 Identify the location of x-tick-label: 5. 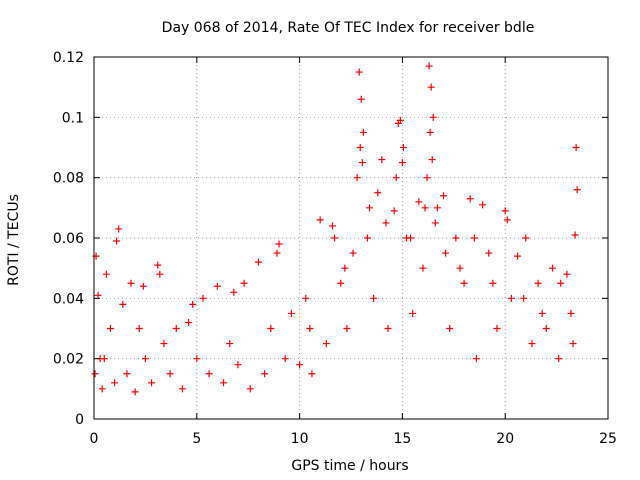
(196, 439).